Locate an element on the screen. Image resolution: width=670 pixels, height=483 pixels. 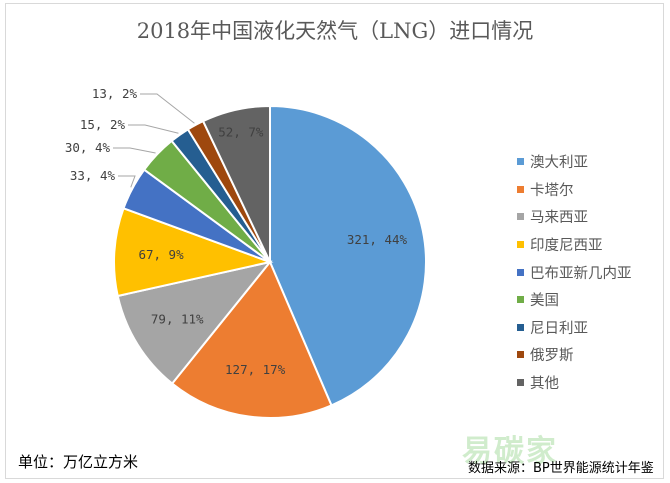
legend: 澳大利亚卡塔尔马来西亚印度尼西亚巴布亚新几内亚 美国尼日利亚俄罗斯其他 is located at coordinates (574, 272).